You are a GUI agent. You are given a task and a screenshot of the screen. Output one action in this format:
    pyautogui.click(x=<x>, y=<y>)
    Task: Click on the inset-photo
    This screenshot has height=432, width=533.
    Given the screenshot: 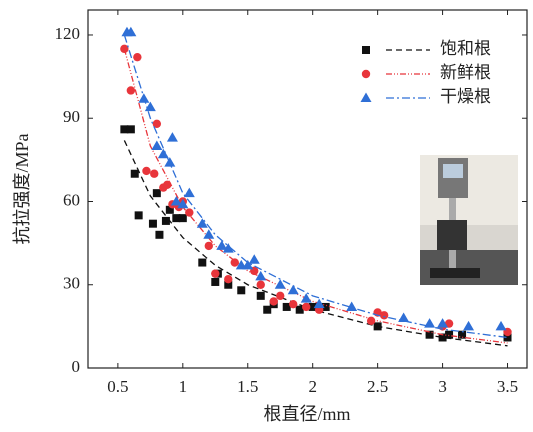 What is the action you would take?
    pyautogui.click(x=469, y=220)
    